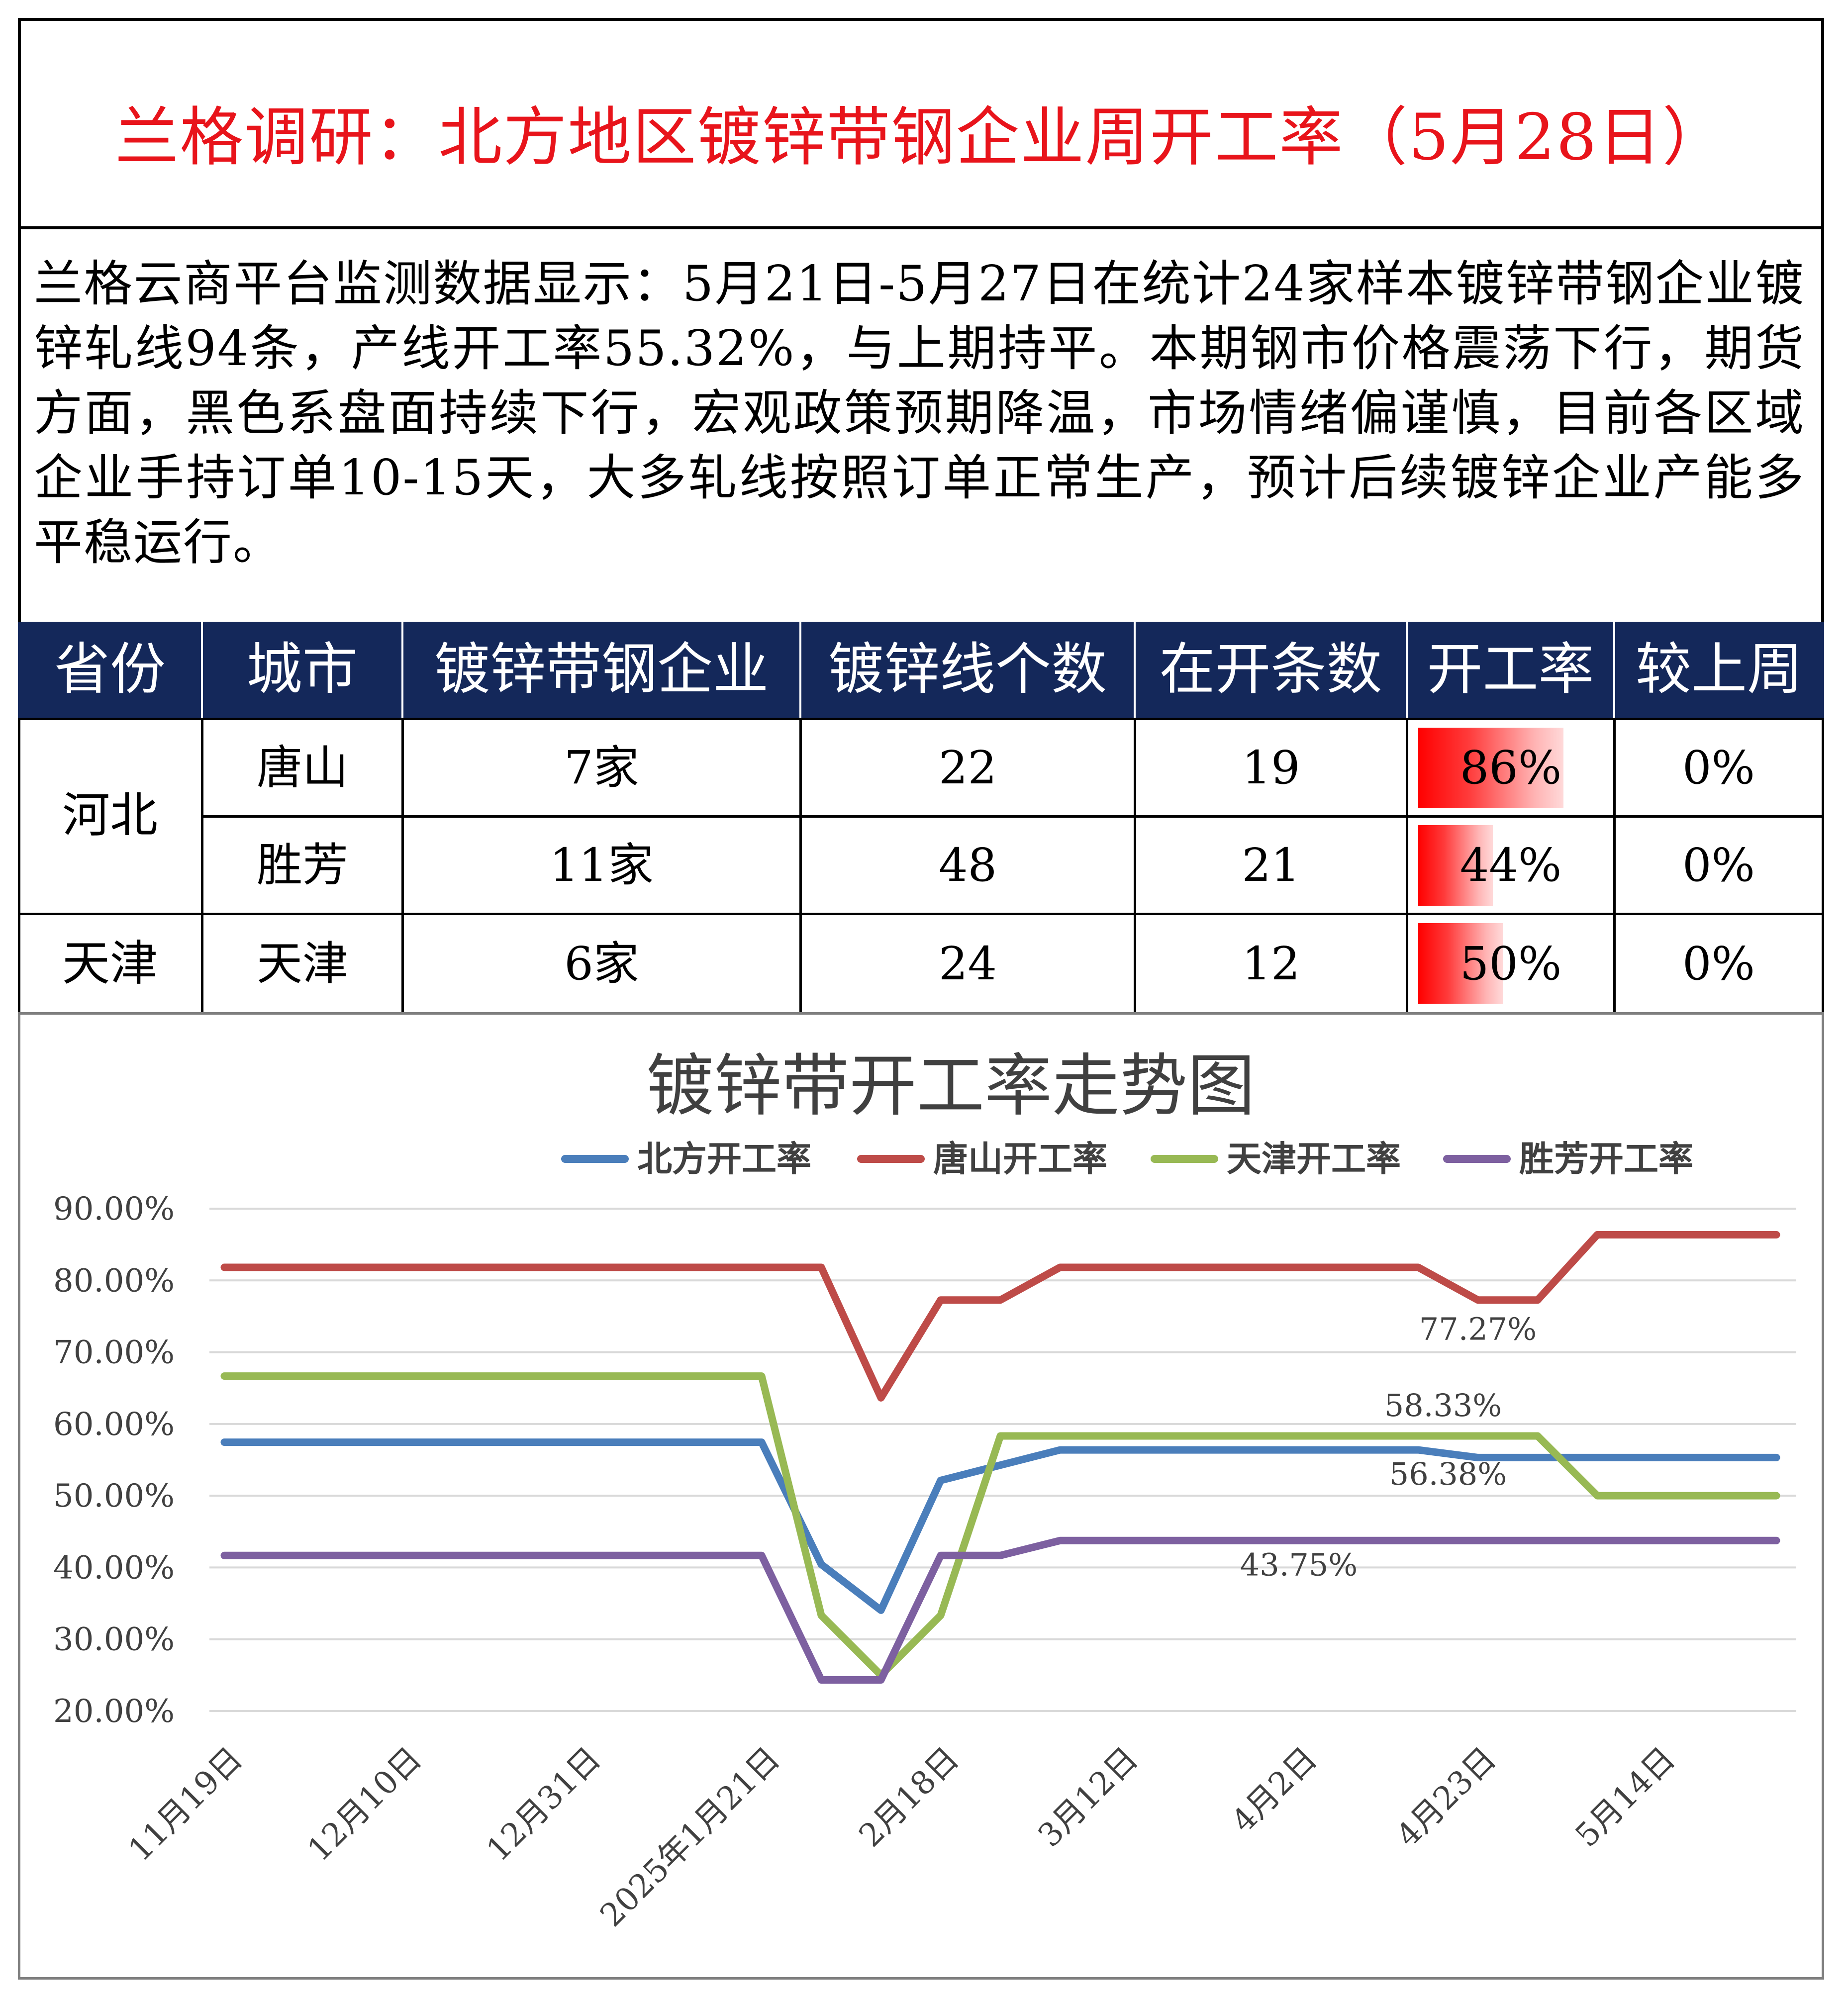  I want to click on x-tick-label: 11月19日, so click(186, 1804).